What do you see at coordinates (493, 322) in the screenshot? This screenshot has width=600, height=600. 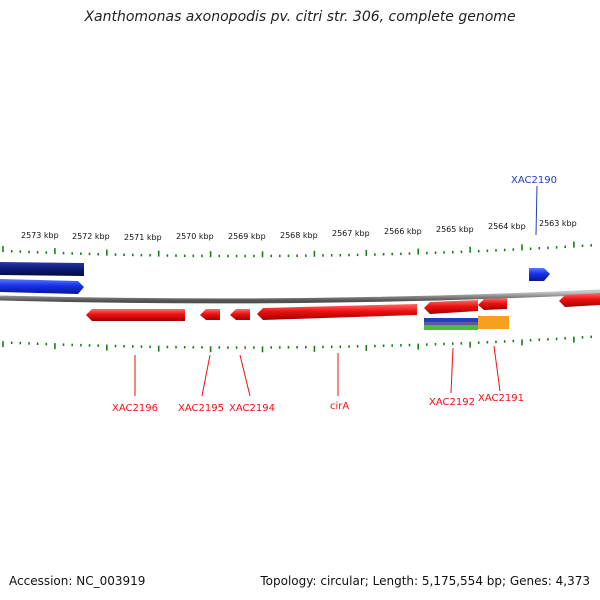 I see `feature-bar-orange` at bounding box center [493, 322].